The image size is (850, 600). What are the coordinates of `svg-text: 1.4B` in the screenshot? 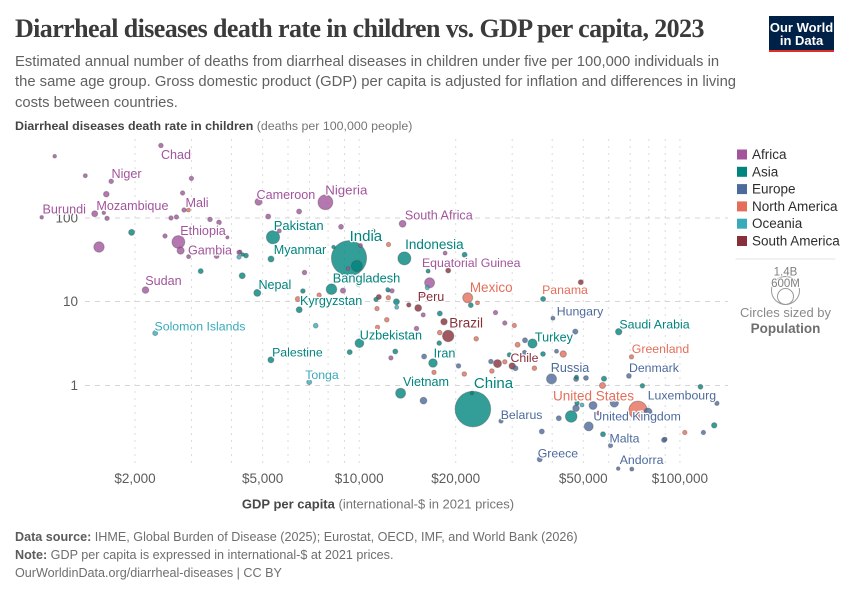 It's located at (786, 273).